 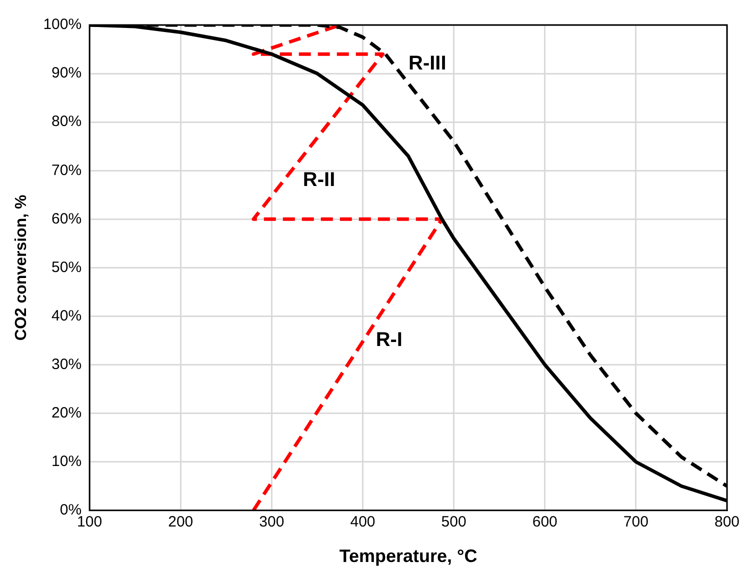 What do you see at coordinates (67, 364) in the screenshot?
I see `y-tick-label: 30%` at bounding box center [67, 364].